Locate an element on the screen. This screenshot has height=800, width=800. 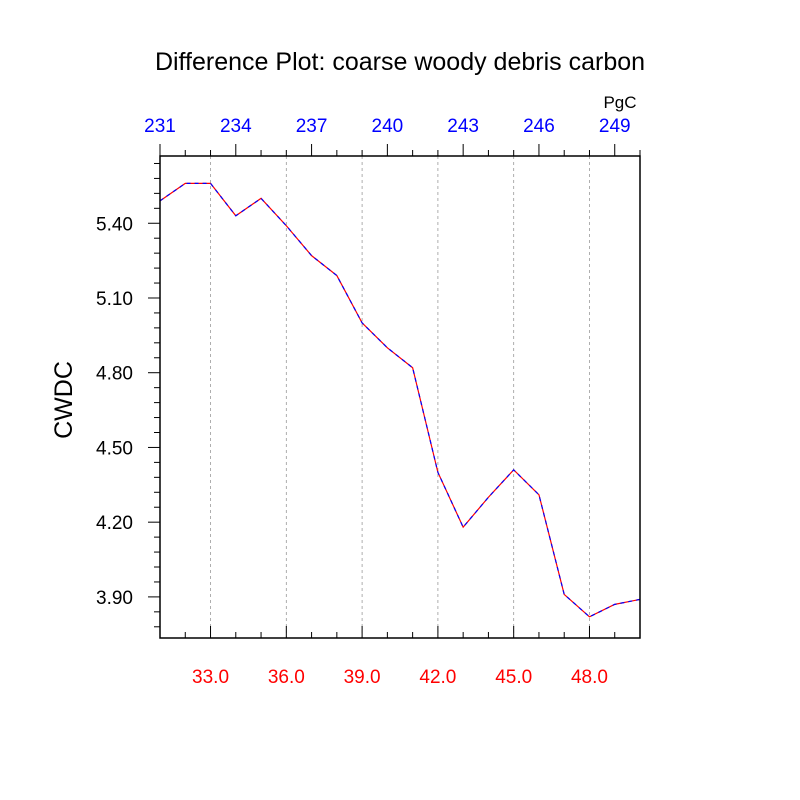
x-bottom-tick-label: 36.0 is located at coordinates (286, 677).